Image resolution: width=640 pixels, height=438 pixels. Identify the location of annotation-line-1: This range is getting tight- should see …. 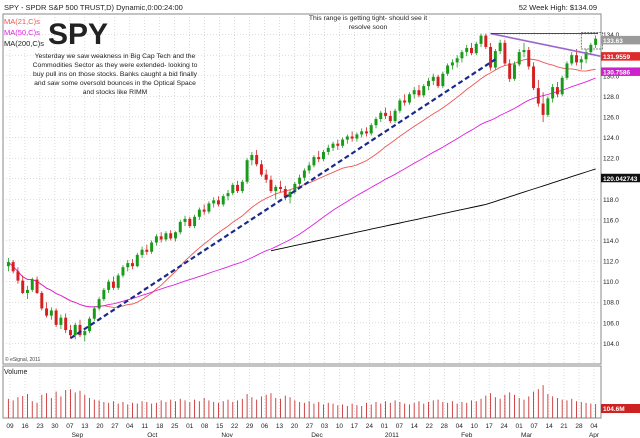
(368, 18).